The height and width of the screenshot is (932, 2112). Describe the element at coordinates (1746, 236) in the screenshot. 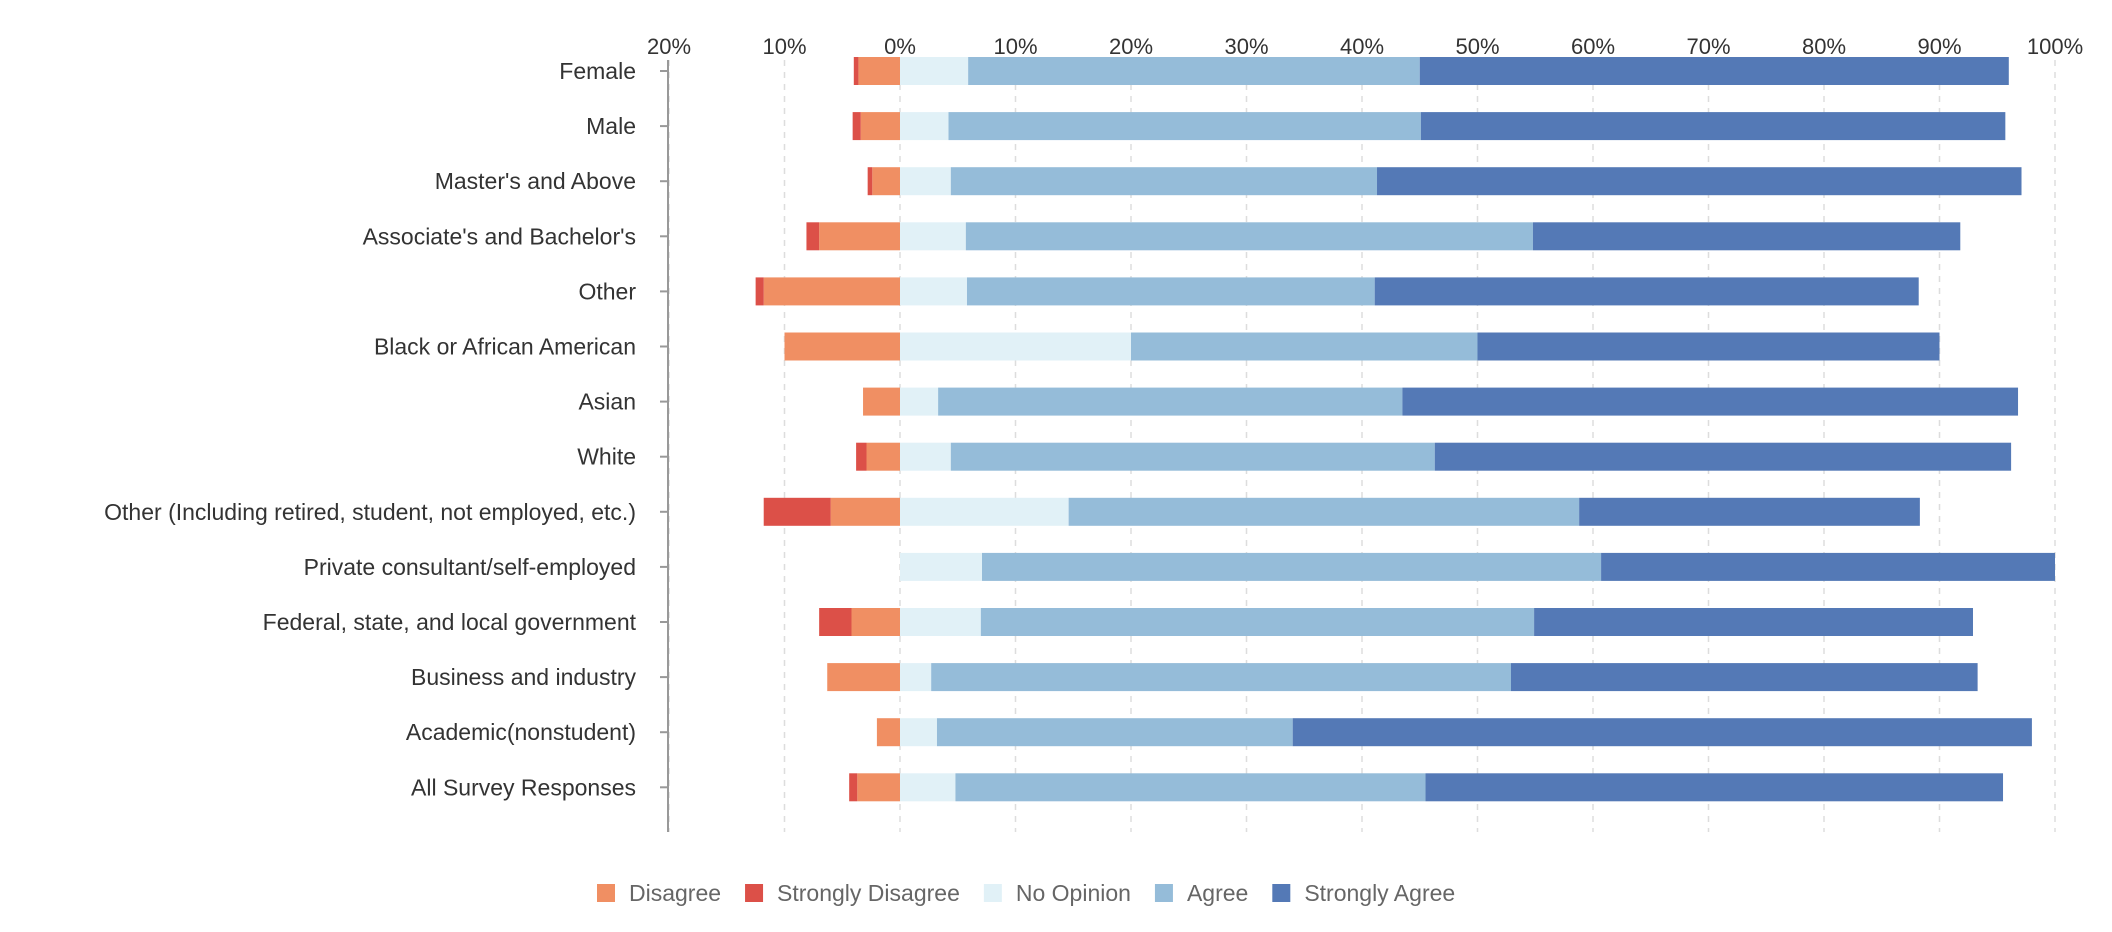

I see `bar-strongly-agree-associate-s-and-bachelor-s` at that location.